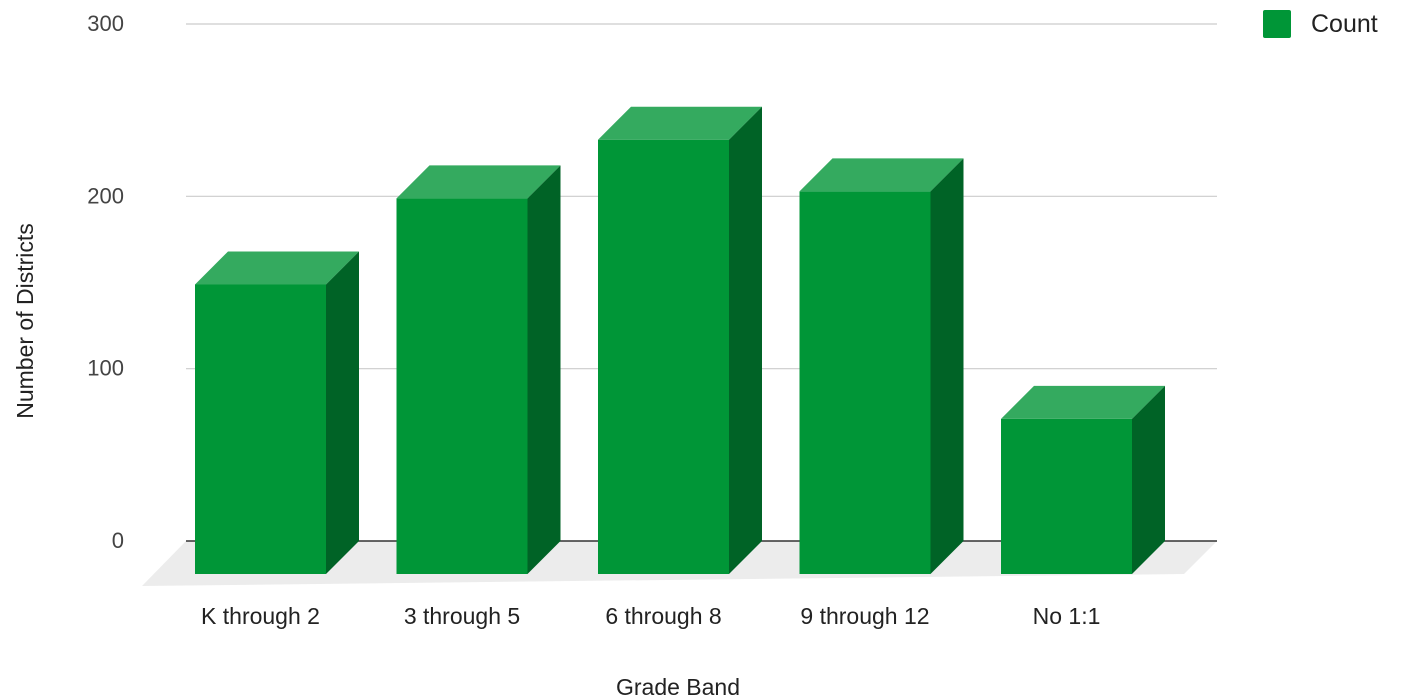  What do you see at coordinates (118, 540) in the screenshot?
I see `y-tick-label: 0` at bounding box center [118, 540].